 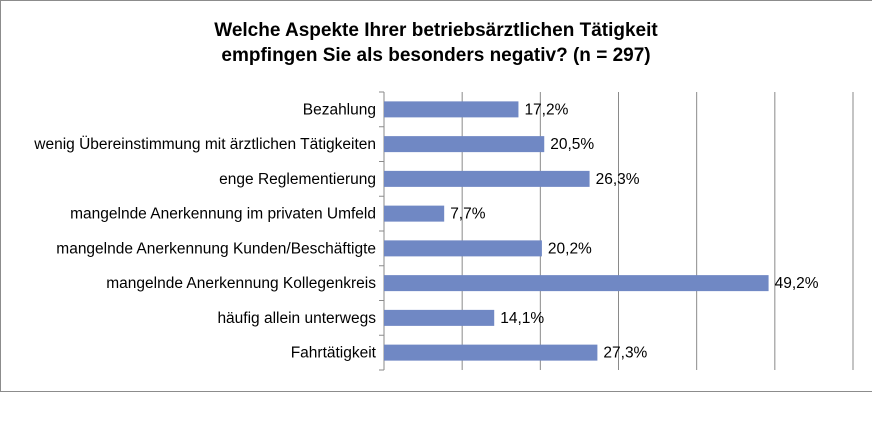 I want to click on data-label: 7,7%, so click(x=468, y=214).